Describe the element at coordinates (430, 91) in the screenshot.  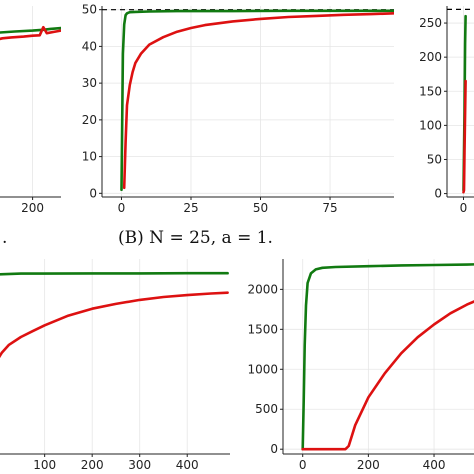
I see `y-tick-label: 150` at that location.